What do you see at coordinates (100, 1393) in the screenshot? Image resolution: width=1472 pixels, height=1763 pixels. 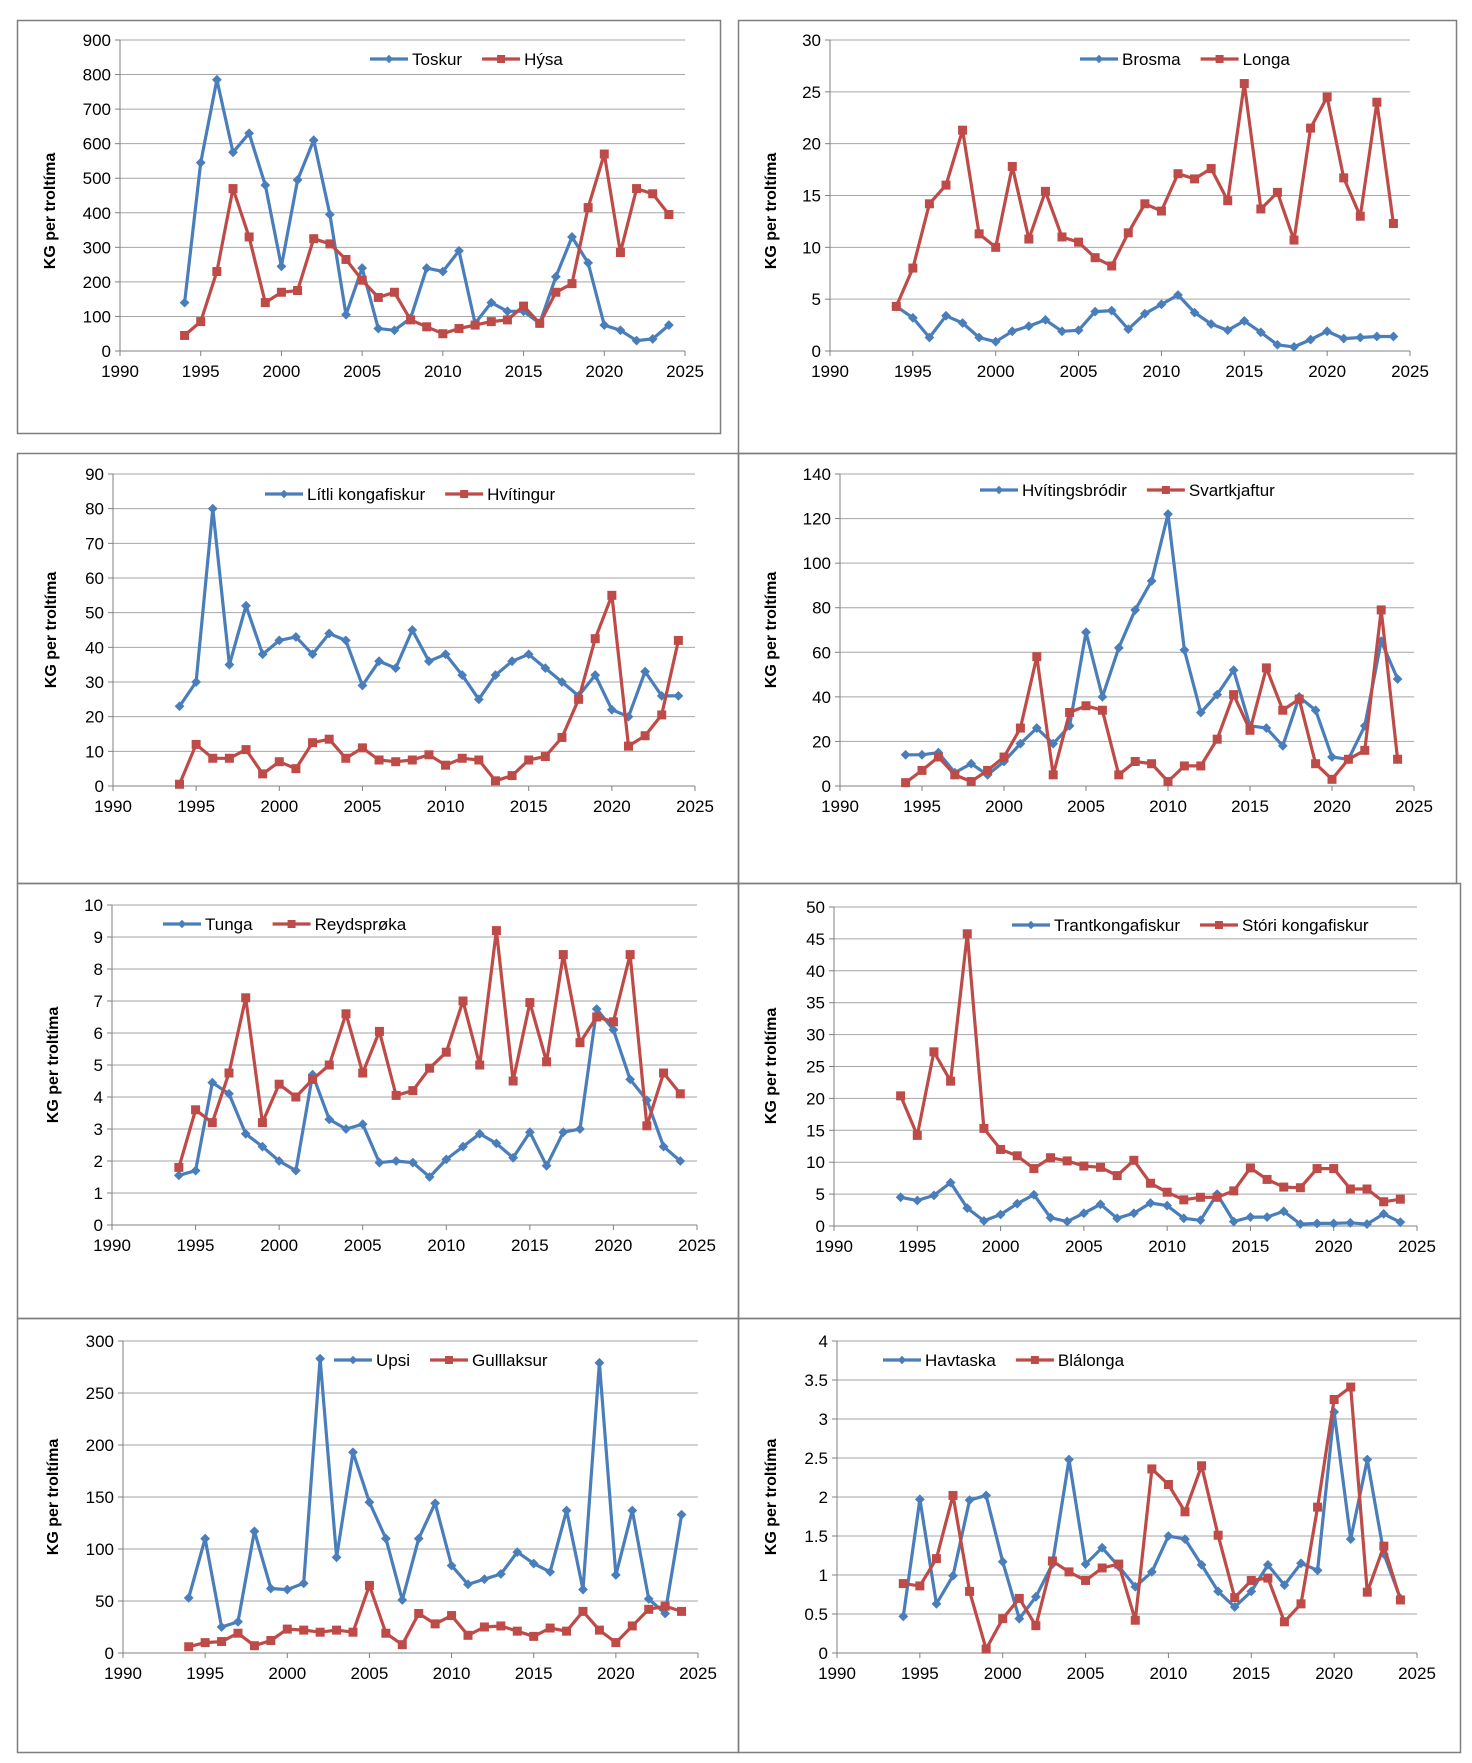 I see `y-tick-label: 250` at bounding box center [100, 1393].